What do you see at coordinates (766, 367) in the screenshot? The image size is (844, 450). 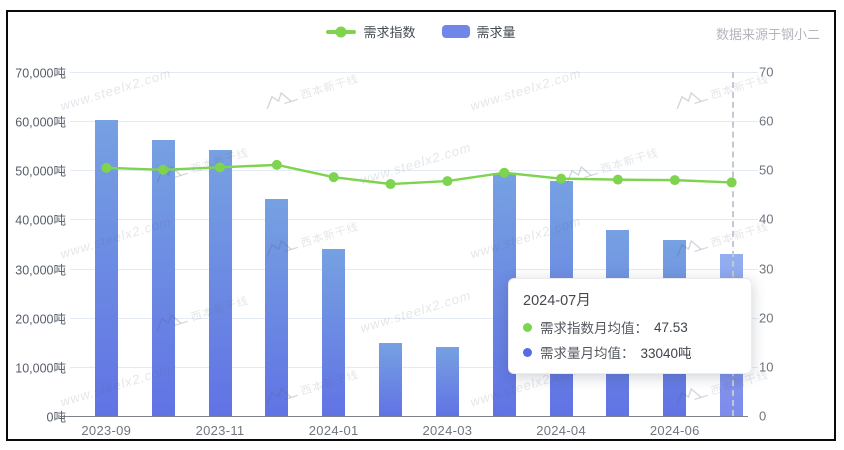 I see `y-axis-label-right: 10` at bounding box center [766, 367].